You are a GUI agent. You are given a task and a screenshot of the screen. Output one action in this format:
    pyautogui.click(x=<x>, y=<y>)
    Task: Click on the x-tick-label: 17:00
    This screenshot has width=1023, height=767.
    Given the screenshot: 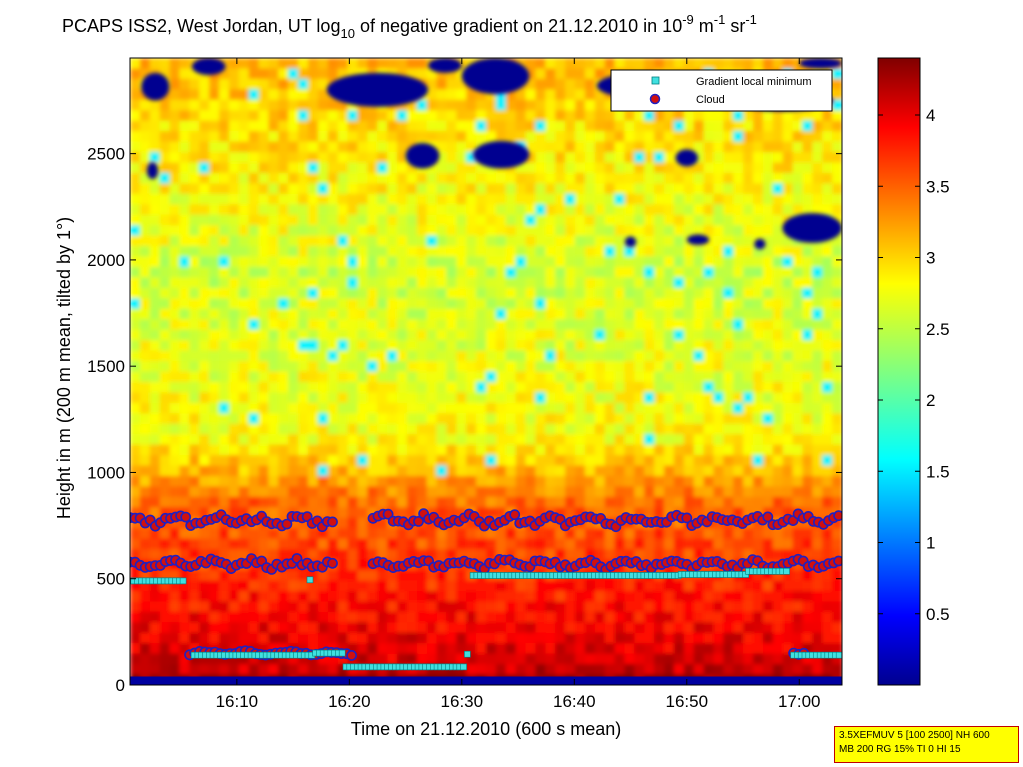 What is the action you would take?
    pyautogui.click(x=799, y=701)
    